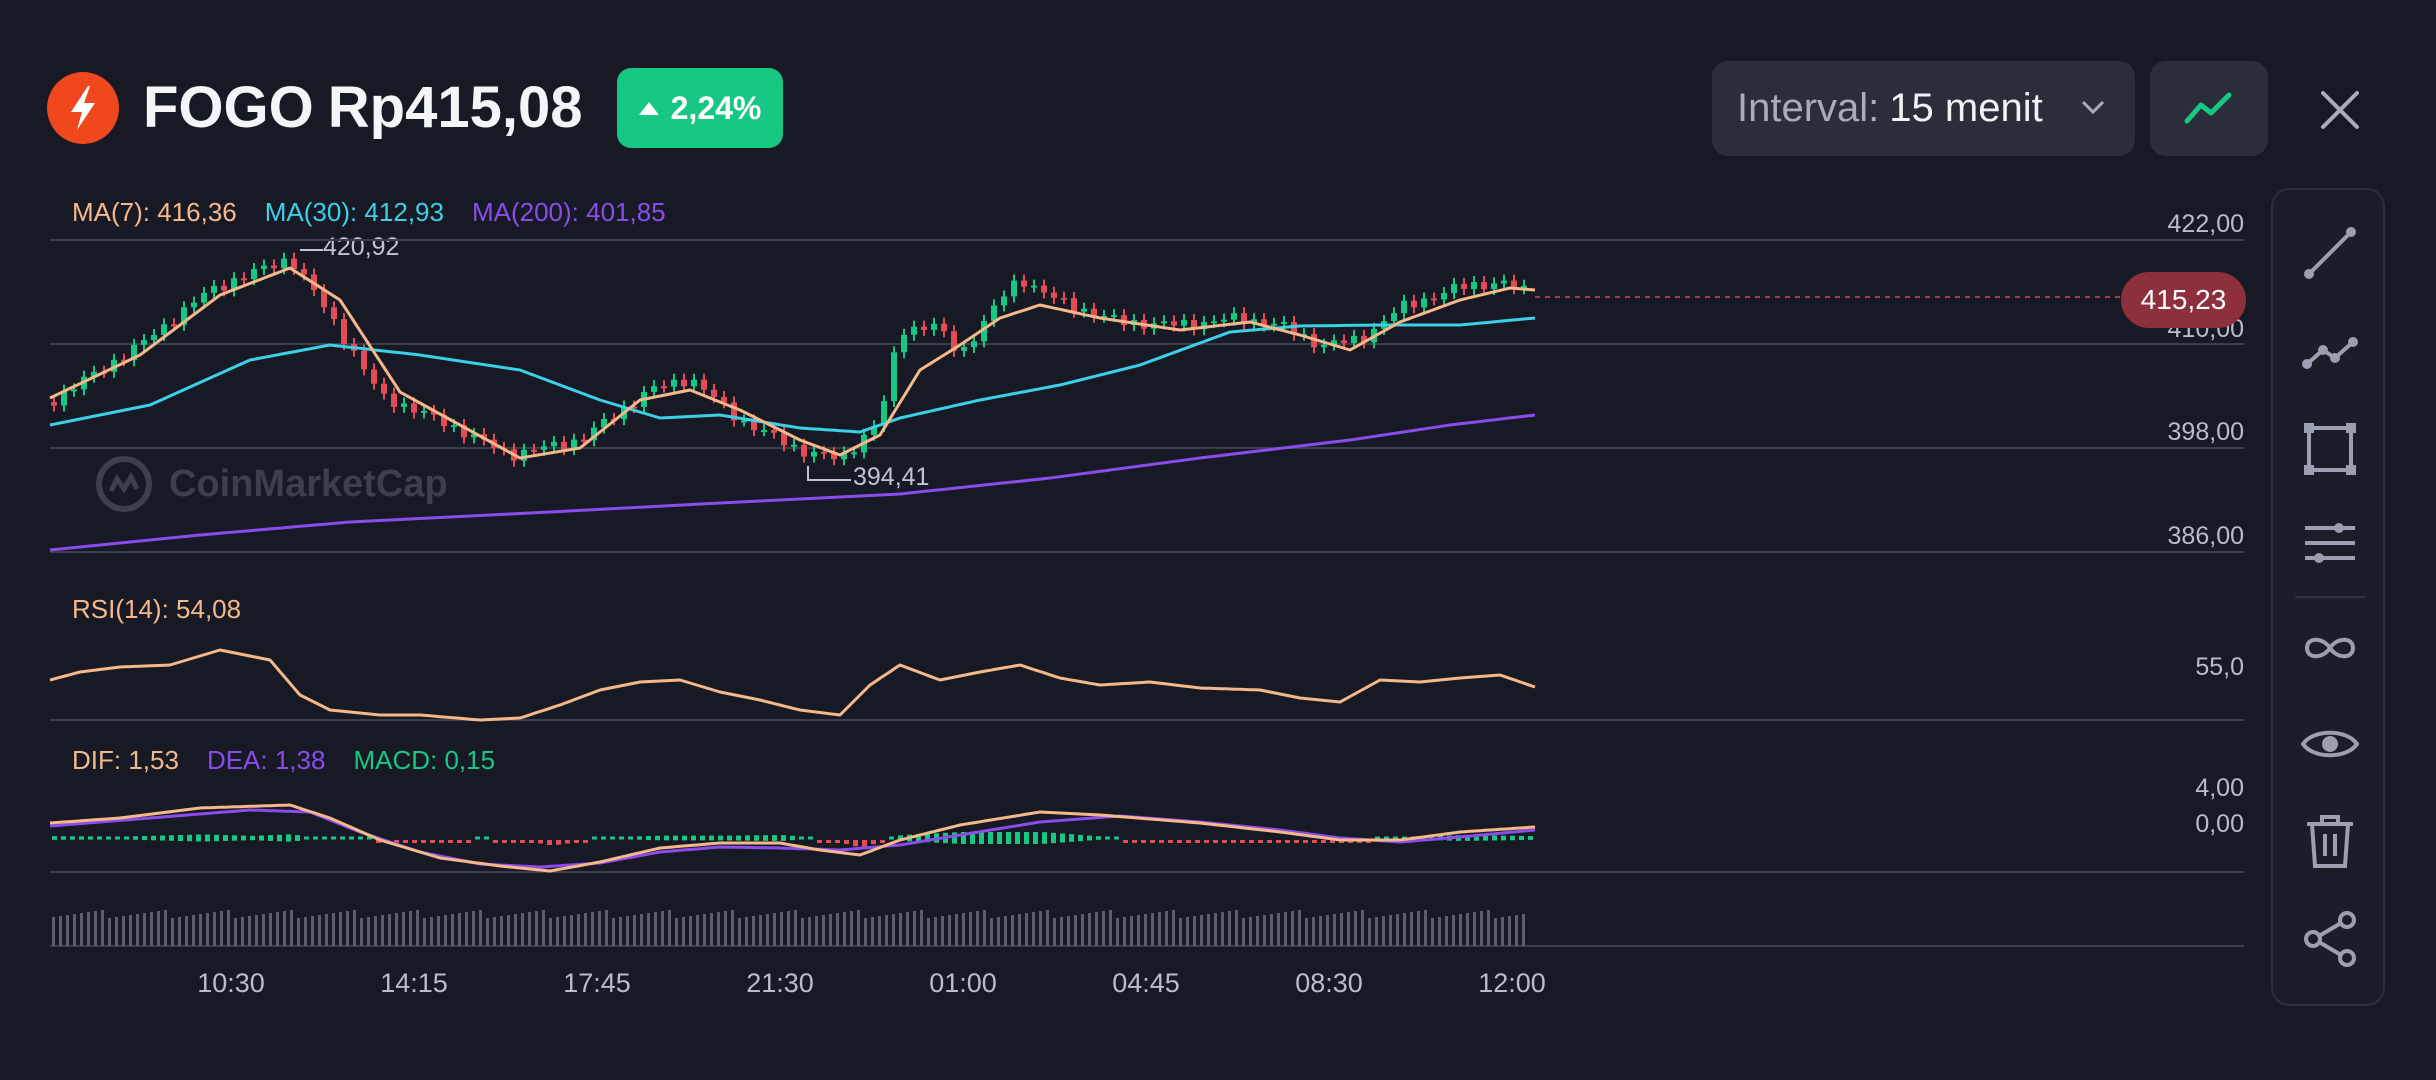  I want to click on share-tool, so click(2330, 939).